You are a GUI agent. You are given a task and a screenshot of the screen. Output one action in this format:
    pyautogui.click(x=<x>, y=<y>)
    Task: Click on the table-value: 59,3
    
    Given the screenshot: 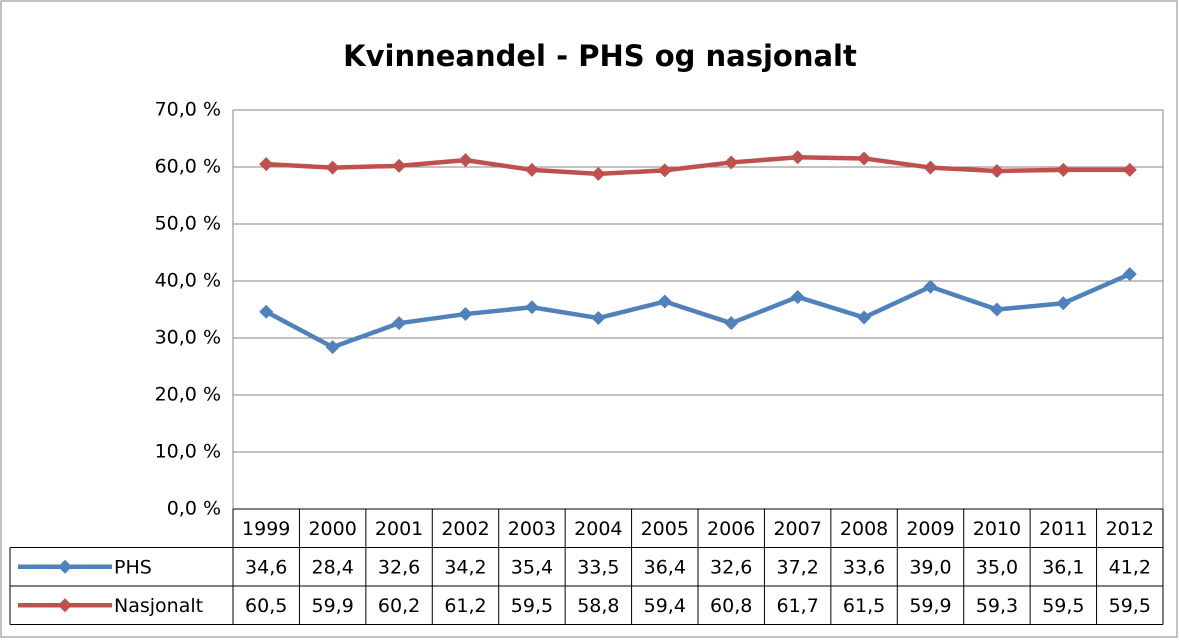 What is the action you would take?
    pyautogui.click(x=997, y=606)
    